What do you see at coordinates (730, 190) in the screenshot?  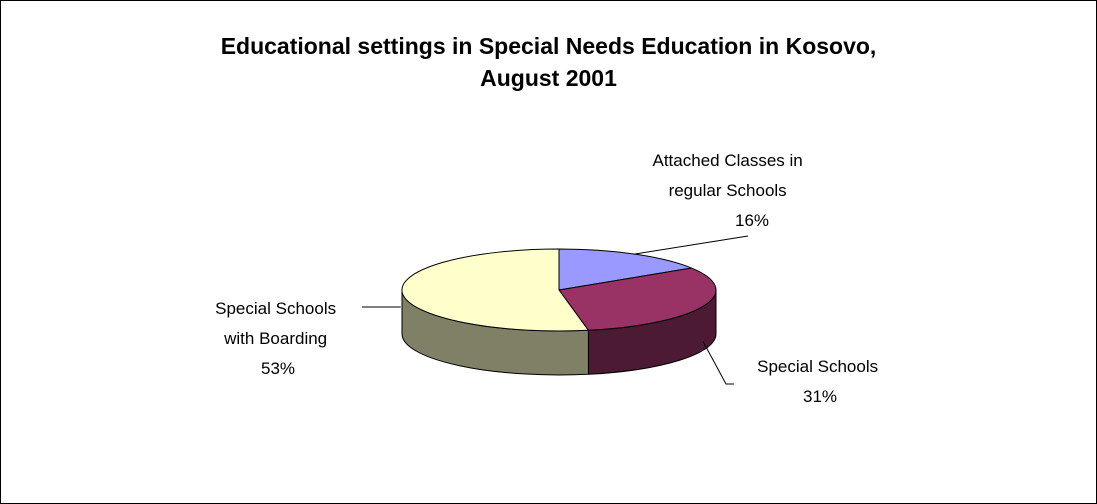 I see `slice-label-attached-classes: Attached Classes in regular Schools 16%` at bounding box center [730, 190].